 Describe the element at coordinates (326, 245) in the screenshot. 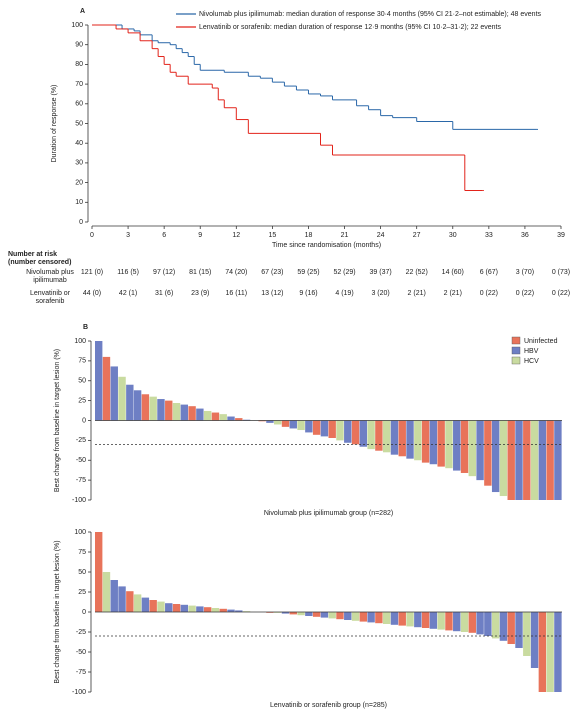

I see `x-axis-label: Time since randomisation (months)` at that location.